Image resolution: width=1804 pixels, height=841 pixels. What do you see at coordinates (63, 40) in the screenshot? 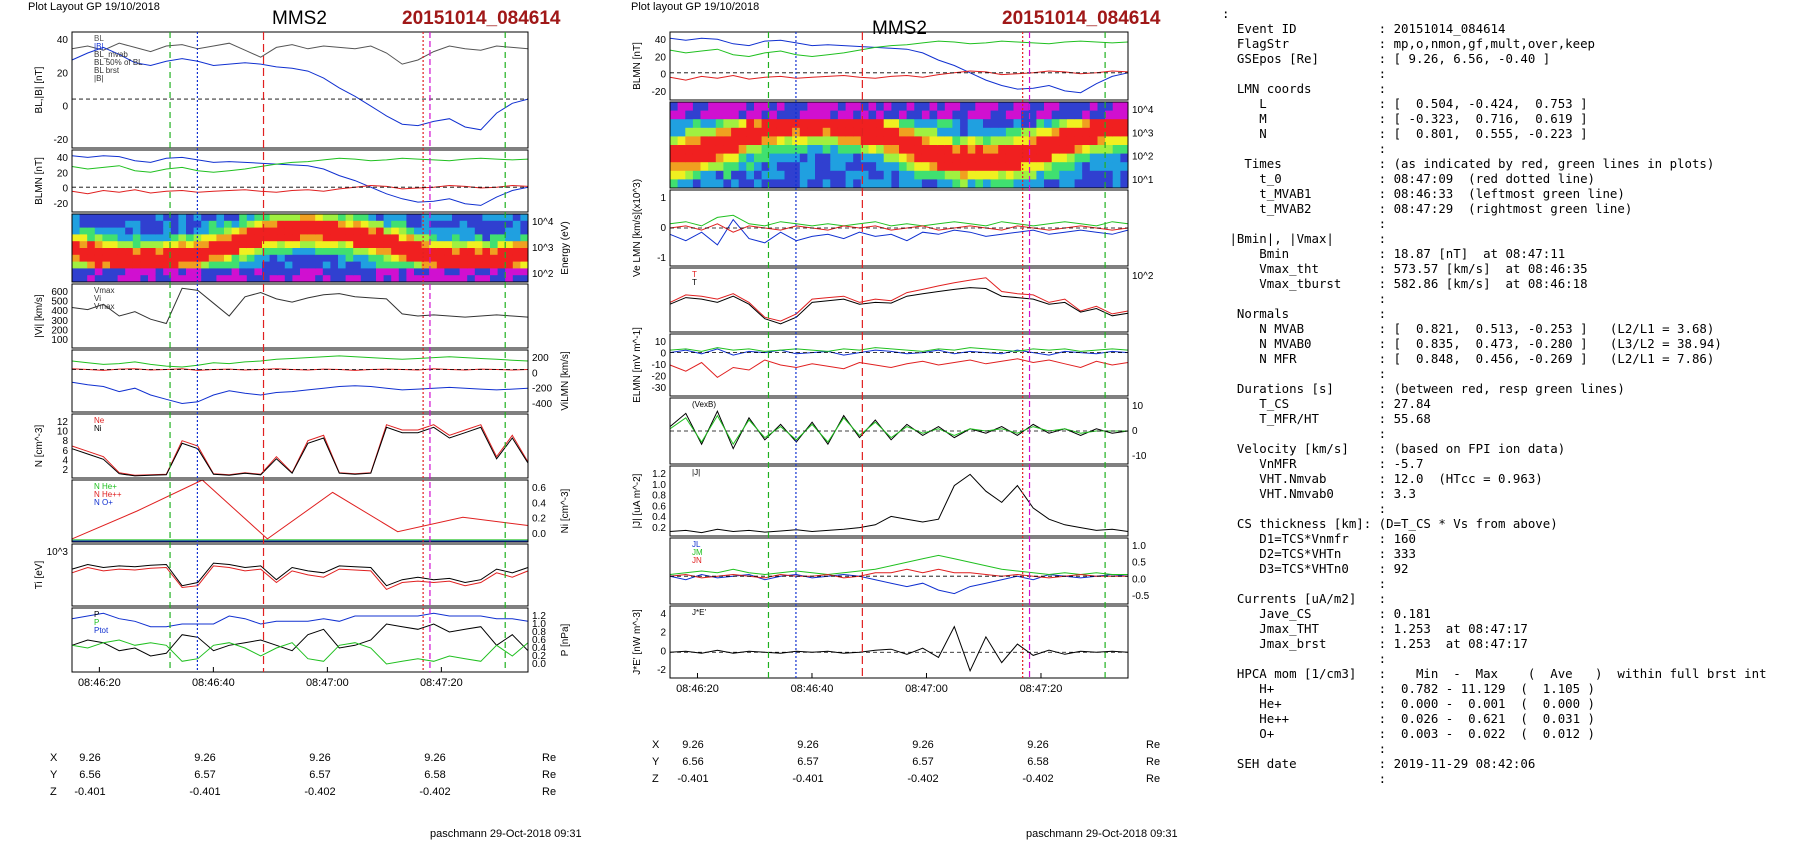
I see `y-tick-label: 40` at bounding box center [63, 40].